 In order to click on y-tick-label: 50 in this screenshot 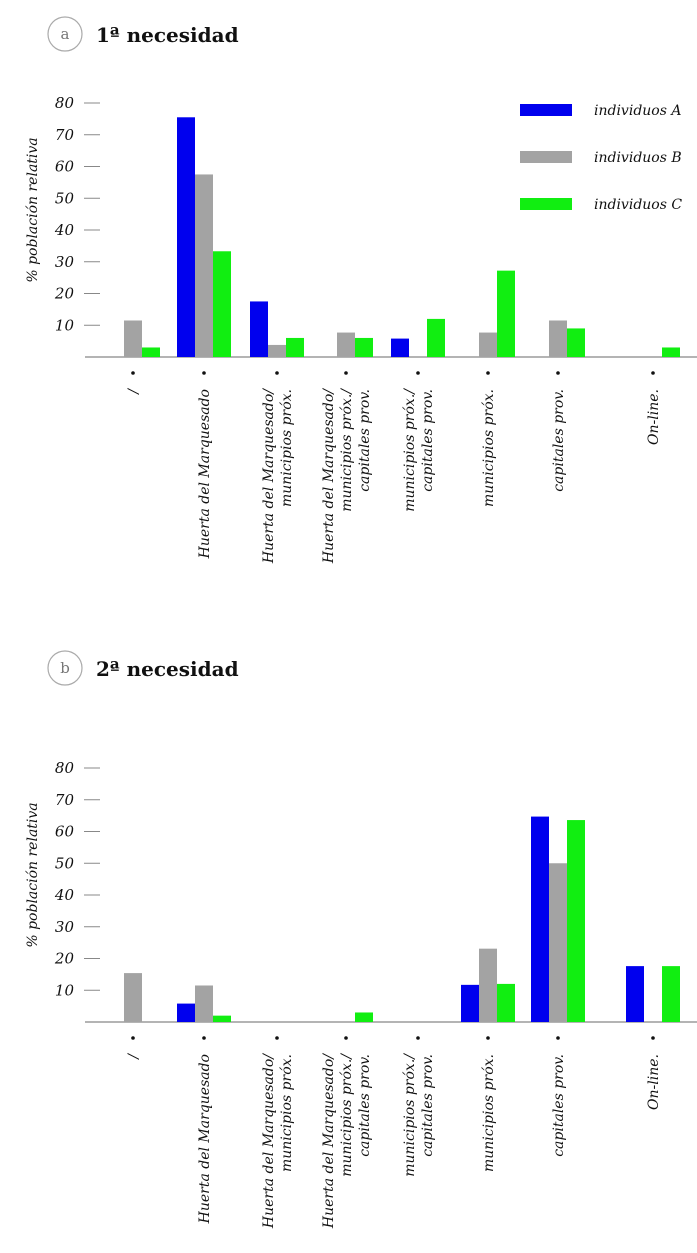, I will do `click(65, 198)`.